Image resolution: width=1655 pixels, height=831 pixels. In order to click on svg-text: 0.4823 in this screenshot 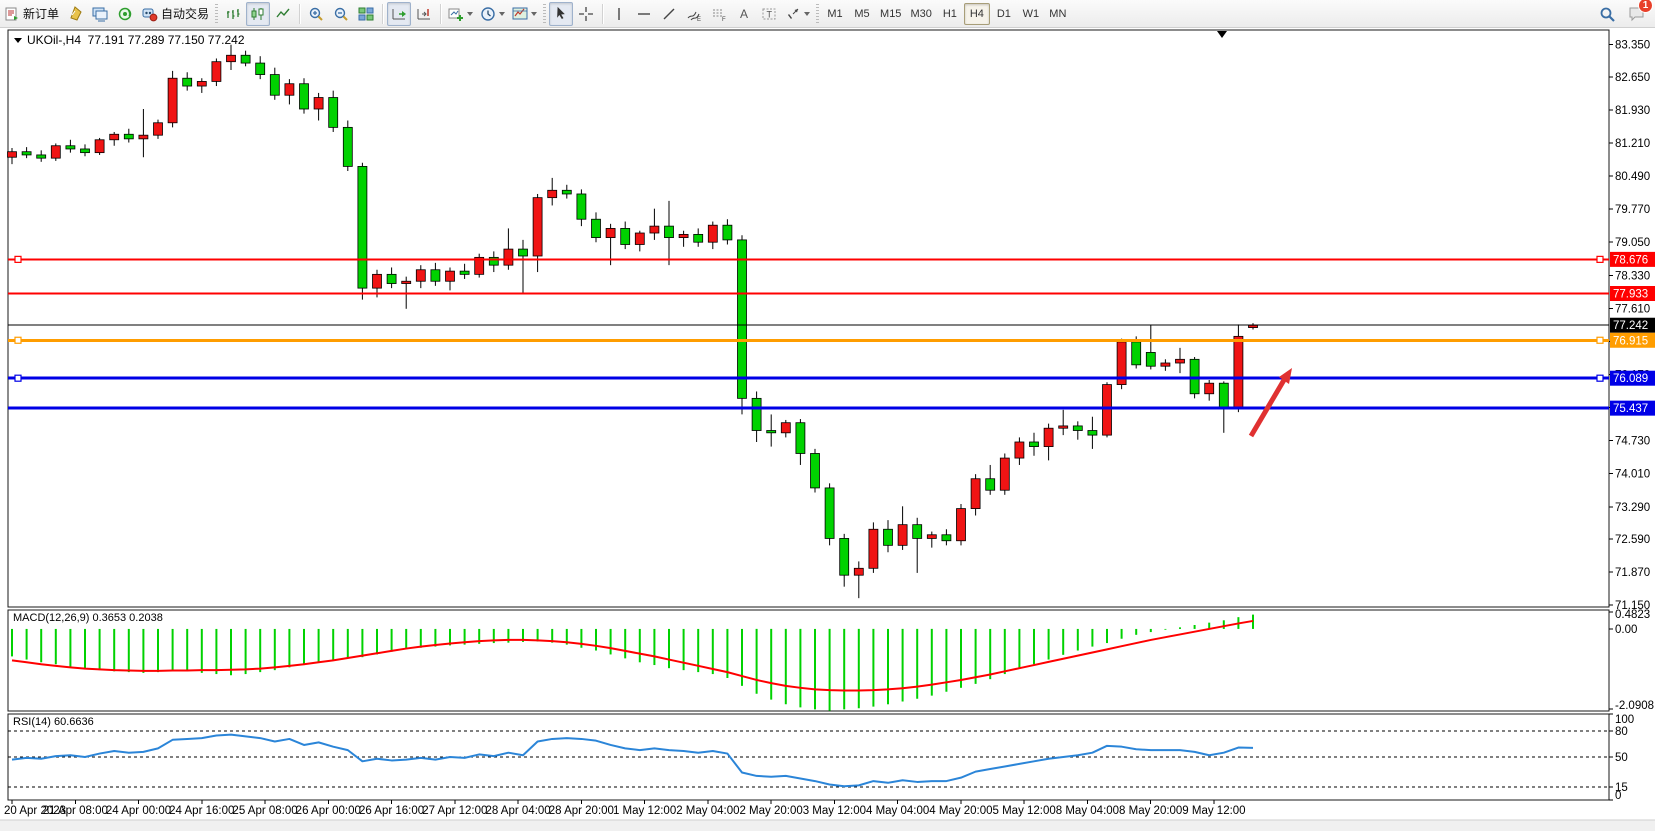, I will do `click(1632, 615)`.